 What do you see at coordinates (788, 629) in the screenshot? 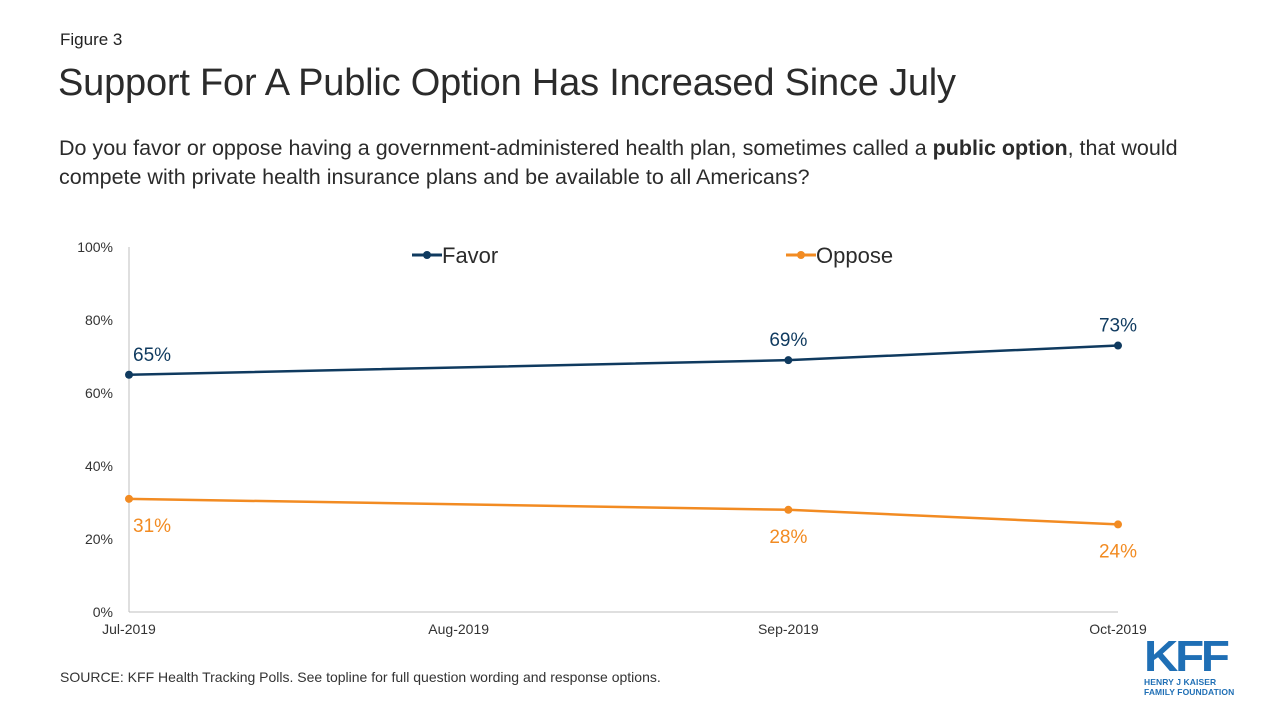
I see `x-tick-label: Sep-2019` at bounding box center [788, 629].